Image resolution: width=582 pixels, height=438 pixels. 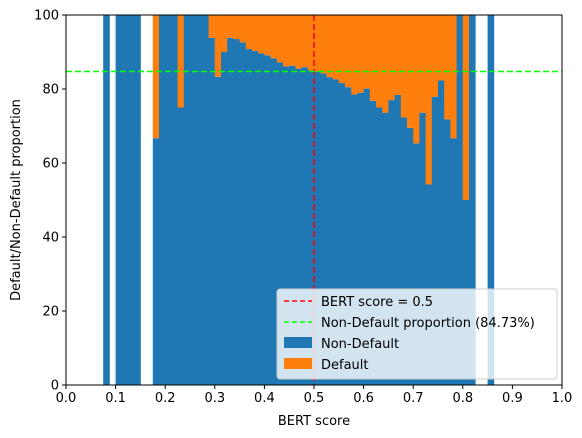 What do you see at coordinates (55, 386) in the screenshot?
I see `y-tick-label: 0` at bounding box center [55, 386].